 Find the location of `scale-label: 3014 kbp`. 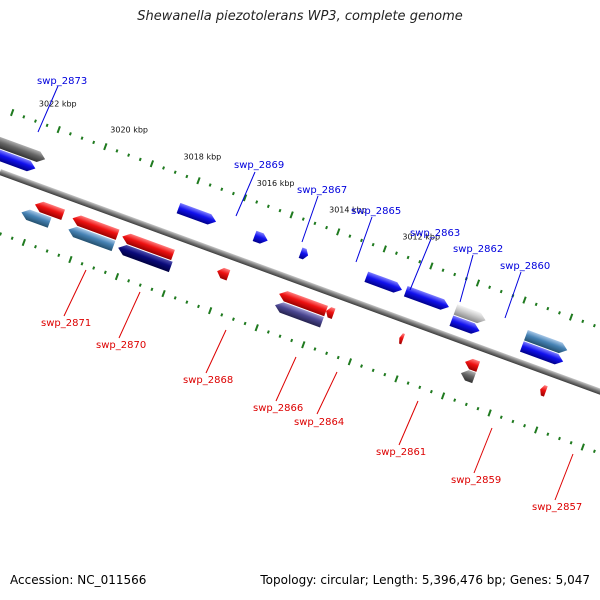

scale-label: 3014 kbp is located at coordinates (348, 210).